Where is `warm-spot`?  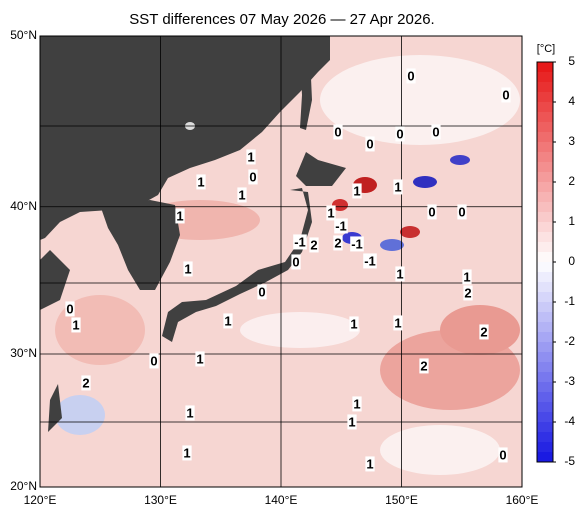 warm-spot is located at coordinates (340, 205).